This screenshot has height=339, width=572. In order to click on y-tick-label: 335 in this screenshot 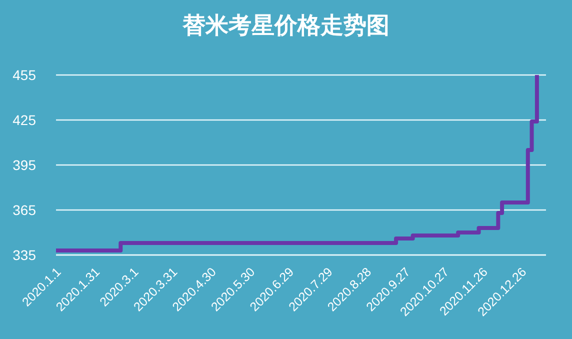, I will do `click(24, 254)`.